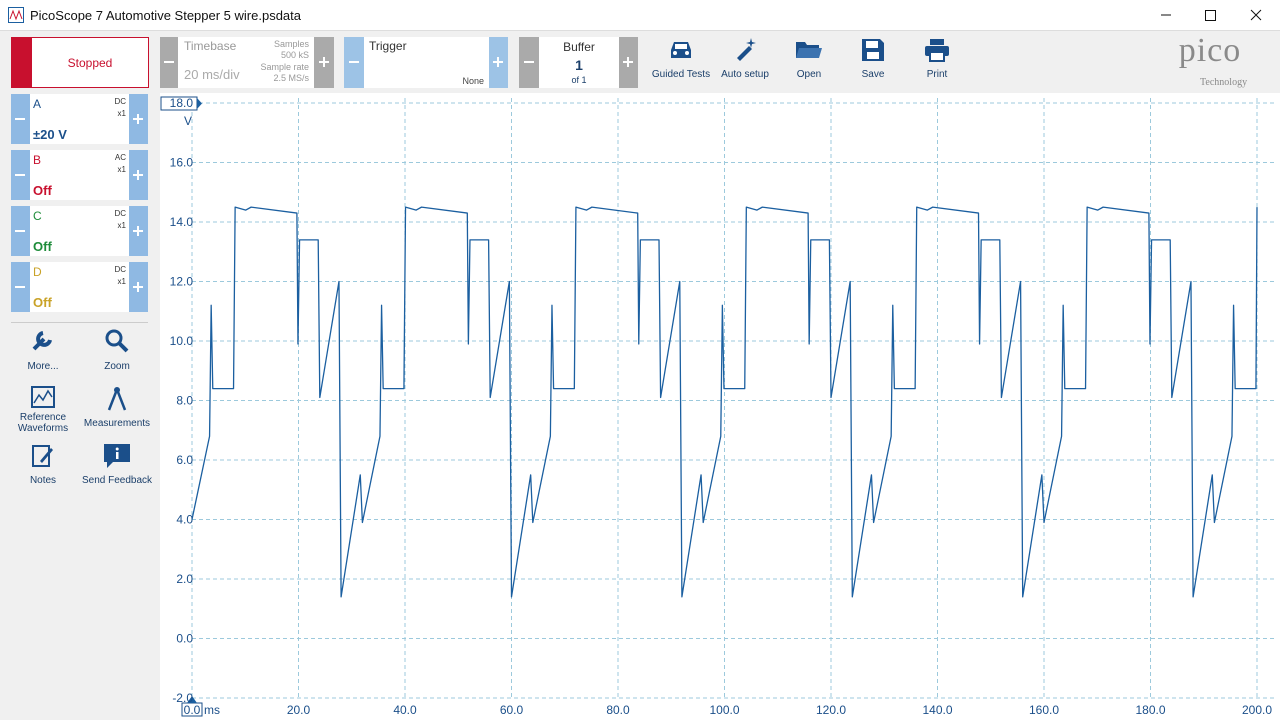 The height and width of the screenshot is (720, 1280). I want to click on buffer-next, so click(628, 62).